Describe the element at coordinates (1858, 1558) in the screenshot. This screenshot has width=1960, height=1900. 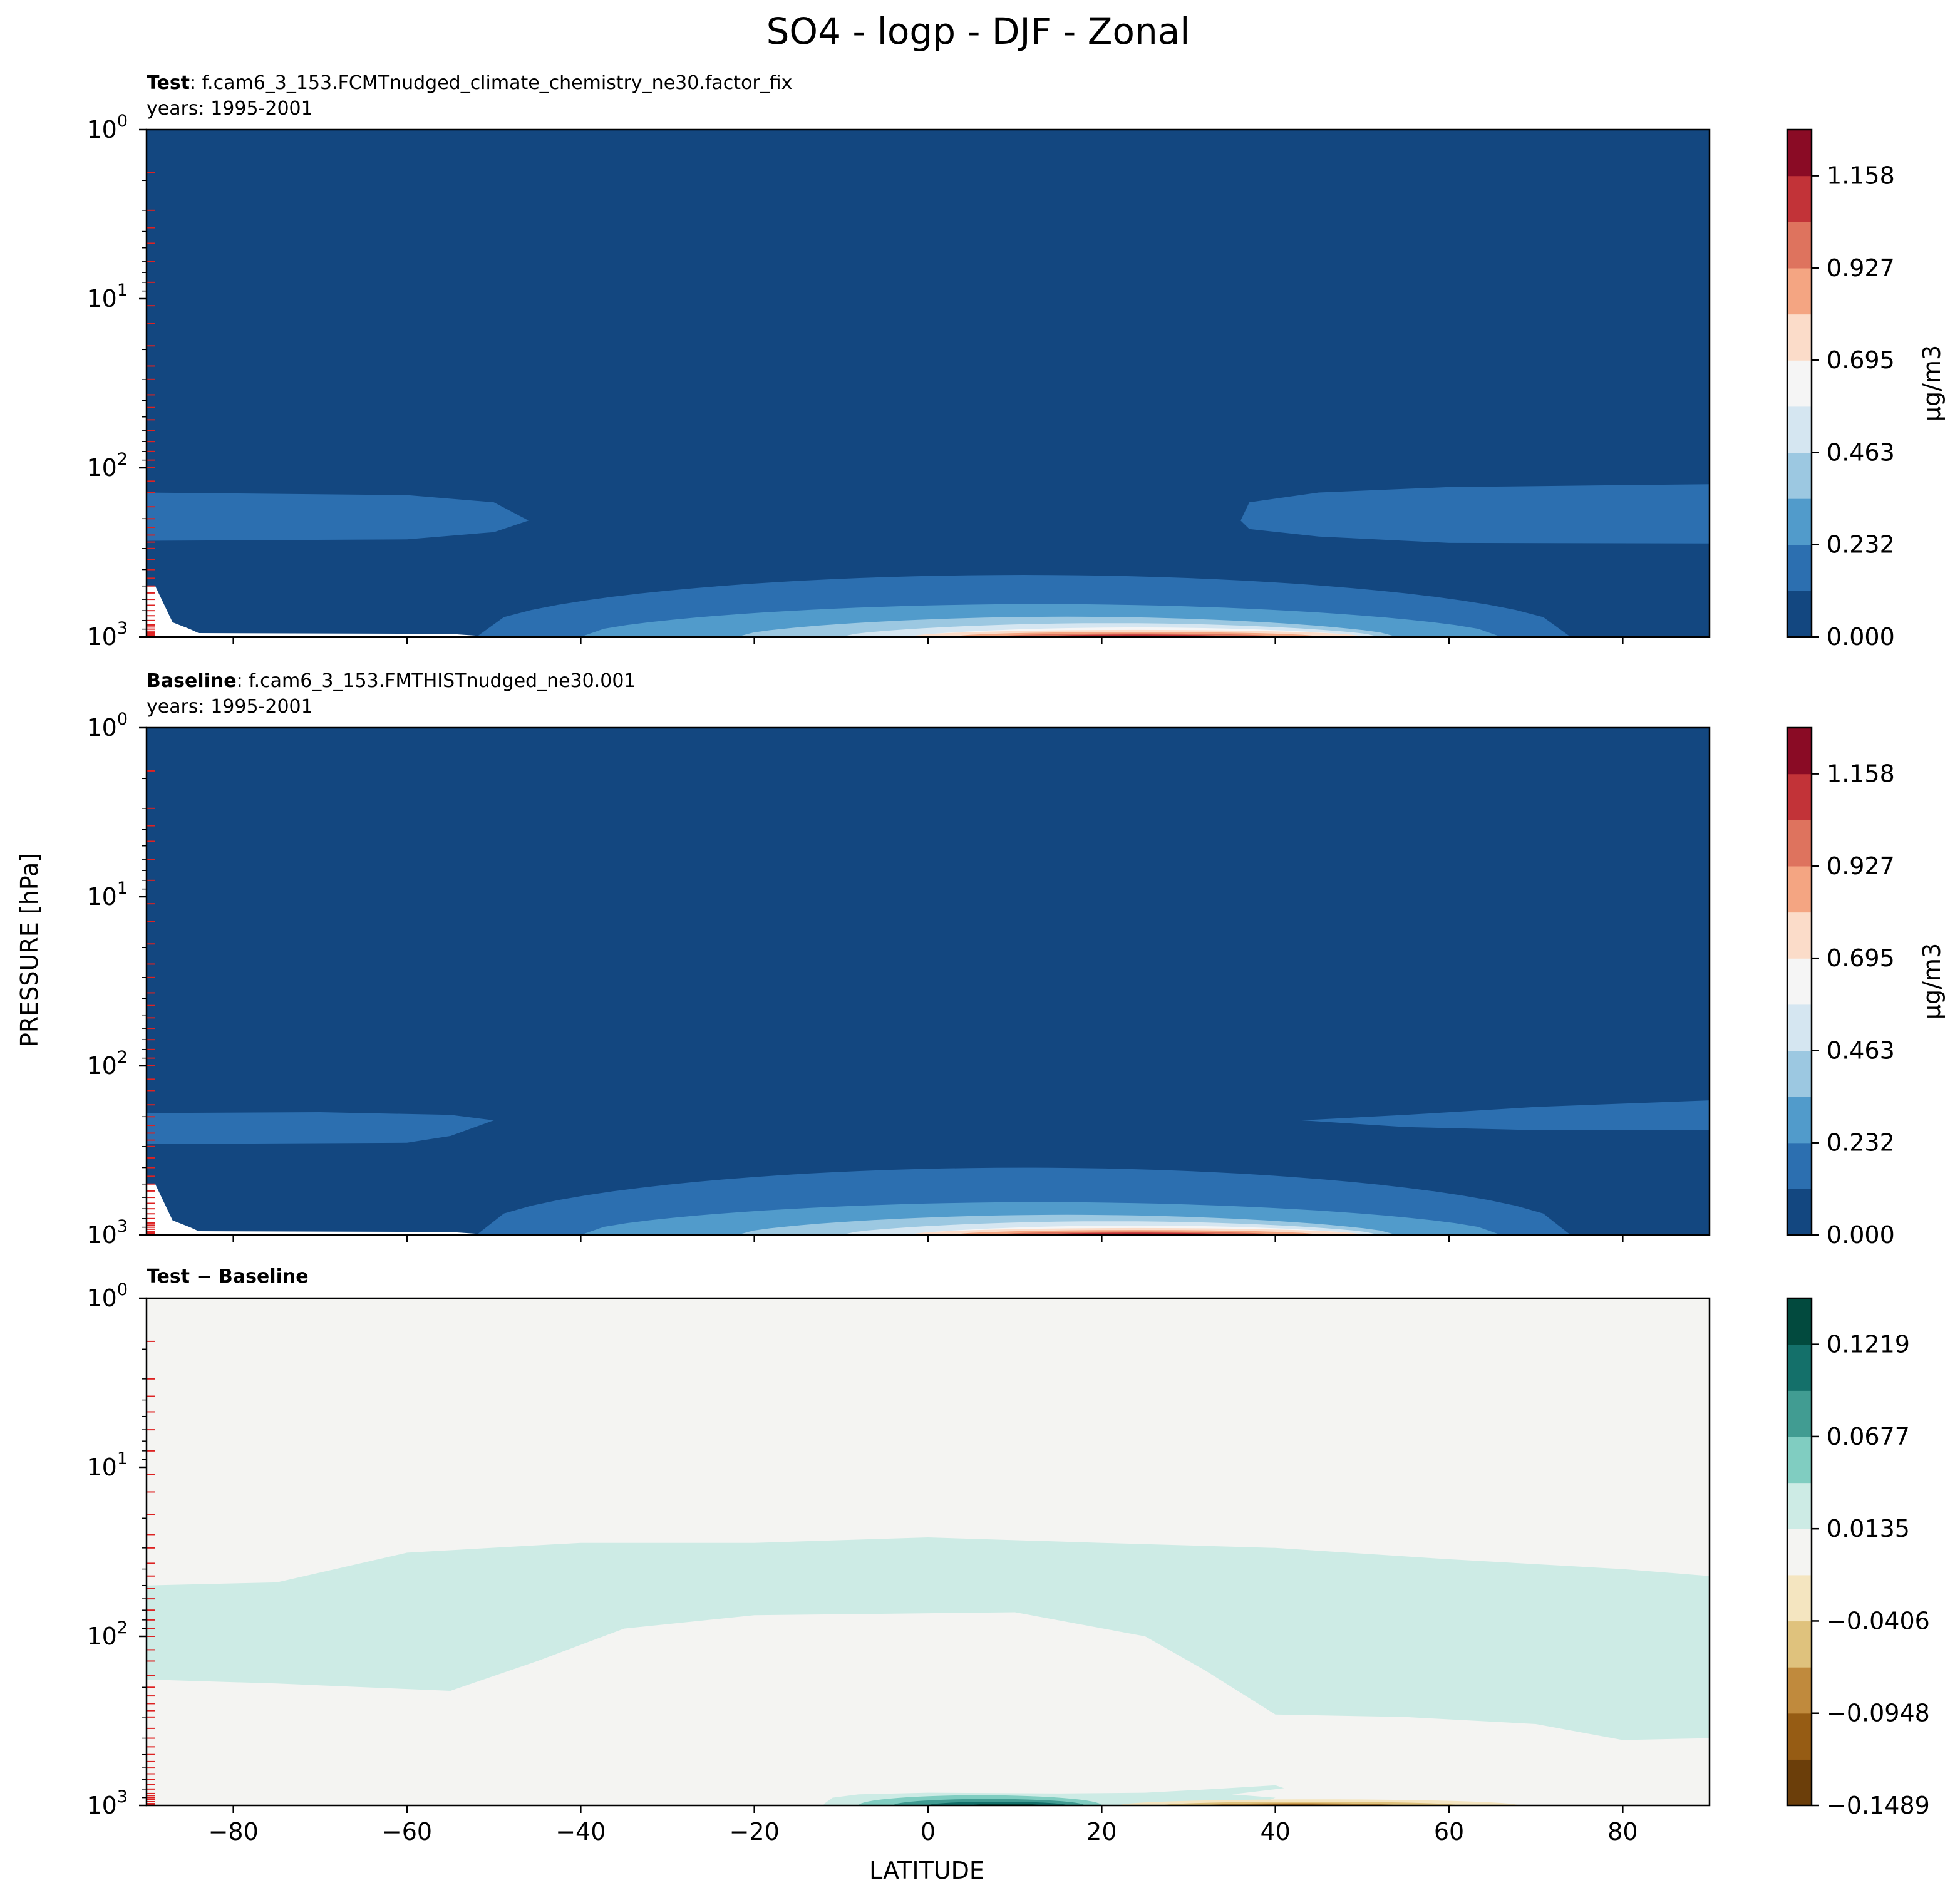
I see `colorbar: 0.1219 0.0677 0.0135 −0.0406 −0.0948 −0.1489` at that location.